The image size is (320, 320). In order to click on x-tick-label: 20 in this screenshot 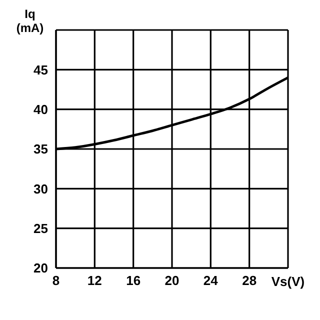, I will do `click(172, 280)`.